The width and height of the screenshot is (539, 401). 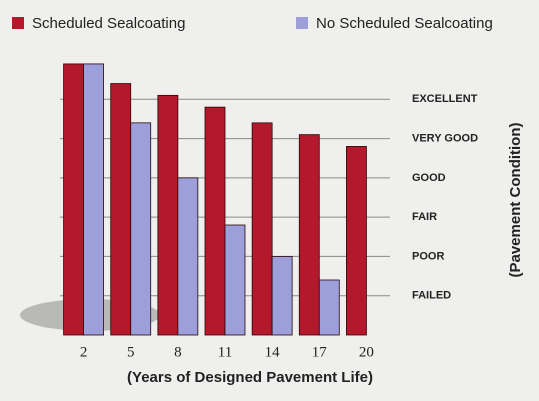 What do you see at coordinates (225, 352) in the screenshot?
I see `x-tick-label: 11` at bounding box center [225, 352].